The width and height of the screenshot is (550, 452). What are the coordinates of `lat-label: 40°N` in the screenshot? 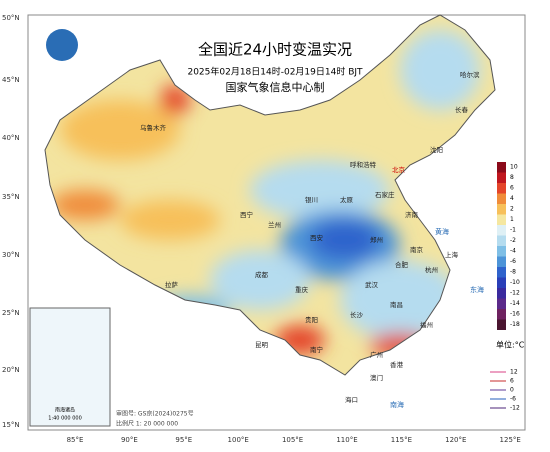 It's located at (11, 138).